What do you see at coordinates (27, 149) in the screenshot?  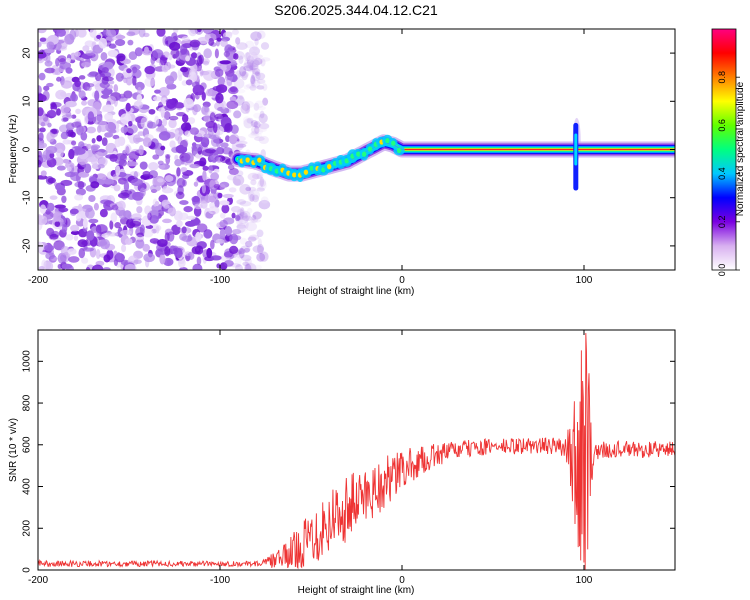 I see `spectrogram-ytick-label: 0` at bounding box center [27, 149].